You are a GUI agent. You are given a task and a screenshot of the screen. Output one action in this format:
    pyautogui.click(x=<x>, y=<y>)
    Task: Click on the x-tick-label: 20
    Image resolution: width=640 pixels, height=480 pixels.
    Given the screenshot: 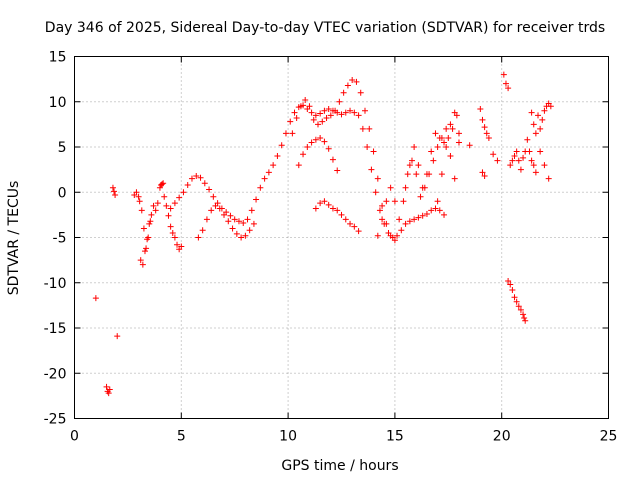 What is the action you would take?
    pyautogui.click(x=502, y=437)
    